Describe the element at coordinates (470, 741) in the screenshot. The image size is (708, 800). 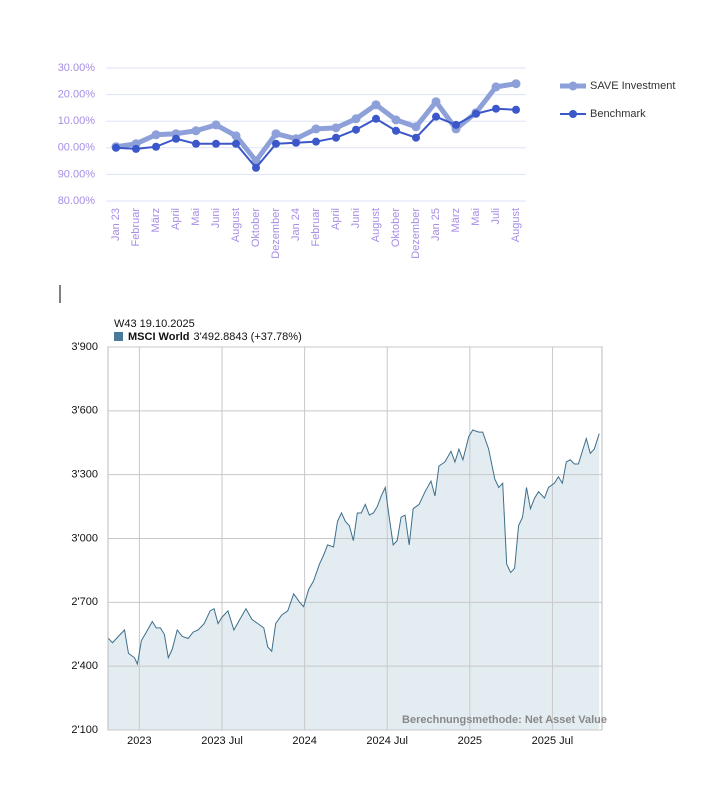
I see `x-tick-label: 2025` at that location.